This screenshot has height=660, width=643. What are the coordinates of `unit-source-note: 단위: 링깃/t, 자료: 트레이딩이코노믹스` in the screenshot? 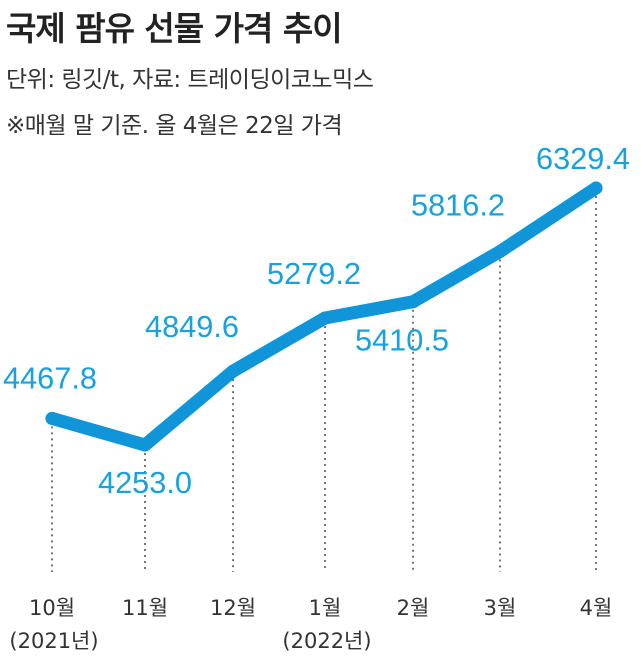 It's located at (190, 80).